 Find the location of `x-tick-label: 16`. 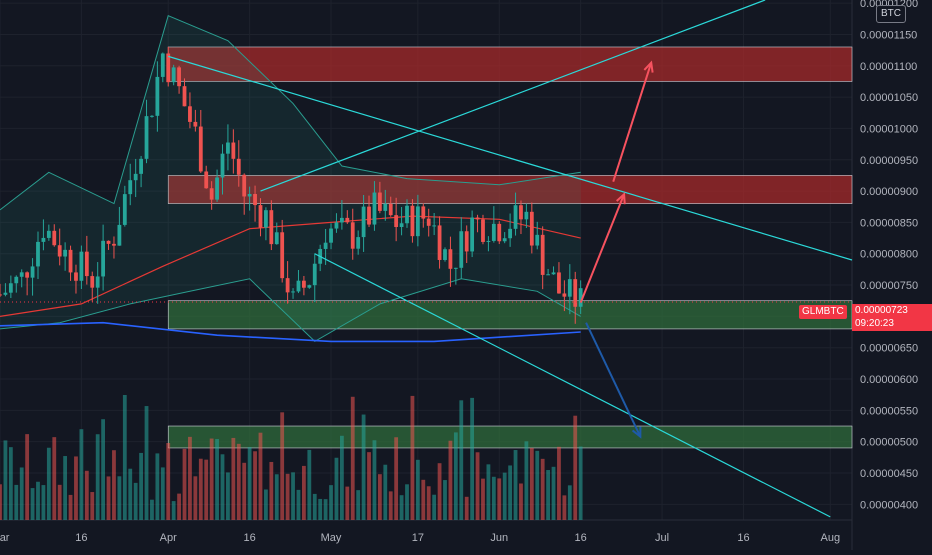

x-tick-label: 16 is located at coordinates (743, 538).